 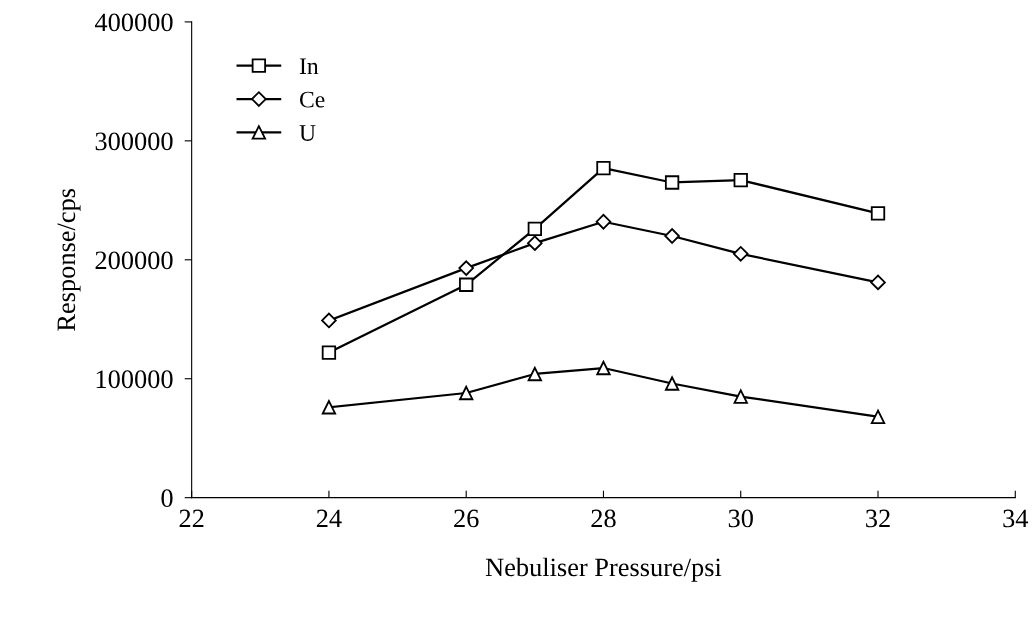 I want to click on y-tick-label: 200000, so click(x=134, y=260).